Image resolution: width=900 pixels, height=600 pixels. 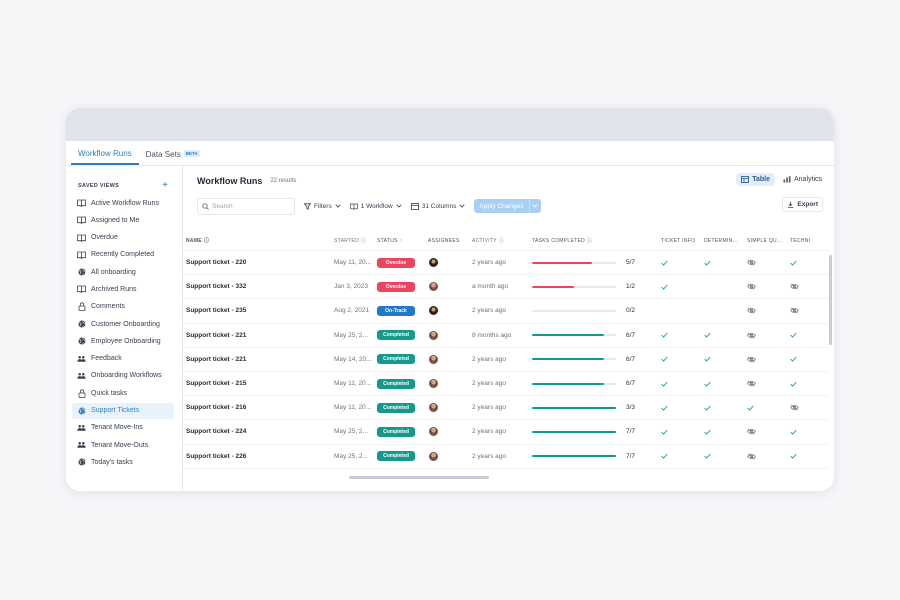 I want to click on determin-cell, so click(x=725, y=384).